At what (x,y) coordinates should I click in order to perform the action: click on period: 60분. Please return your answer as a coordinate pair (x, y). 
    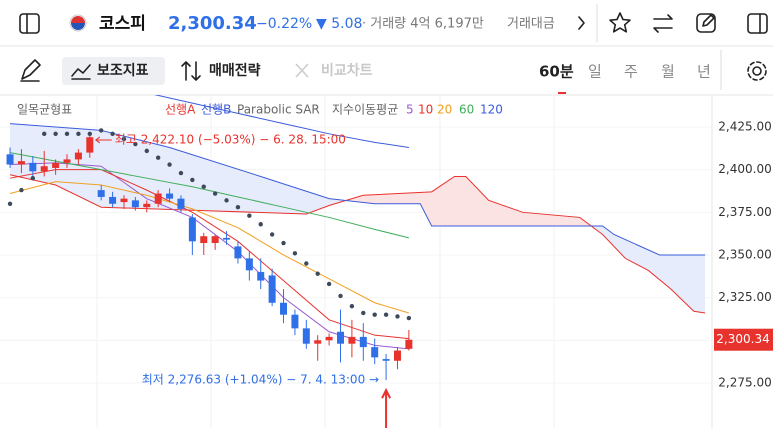
    Looking at the image, I should click on (556, 72).